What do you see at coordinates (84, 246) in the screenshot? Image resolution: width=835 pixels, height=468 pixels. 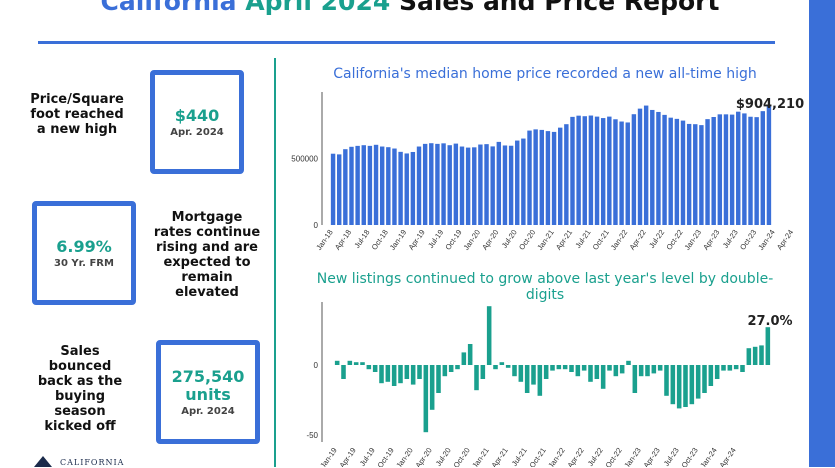 I see `stat-mortgage-value: 6.99%` at bounding box center [84, 246].